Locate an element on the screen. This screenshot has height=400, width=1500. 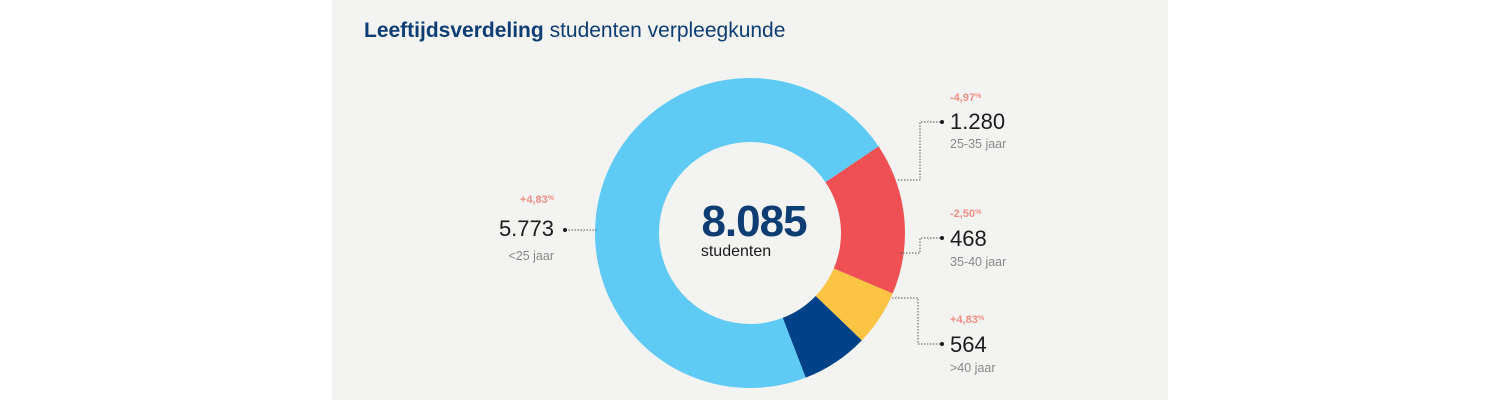
change-label-25-35-jaar: -4,97% is located at coordinates (966, 98).